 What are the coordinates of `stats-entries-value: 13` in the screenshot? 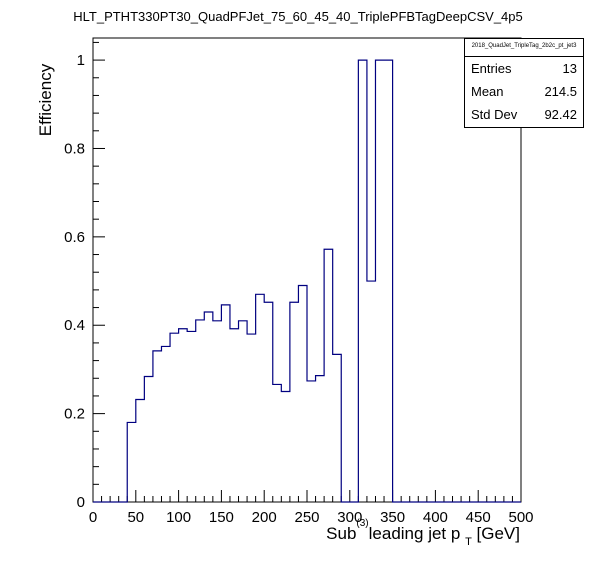 It's located at (569, 68).